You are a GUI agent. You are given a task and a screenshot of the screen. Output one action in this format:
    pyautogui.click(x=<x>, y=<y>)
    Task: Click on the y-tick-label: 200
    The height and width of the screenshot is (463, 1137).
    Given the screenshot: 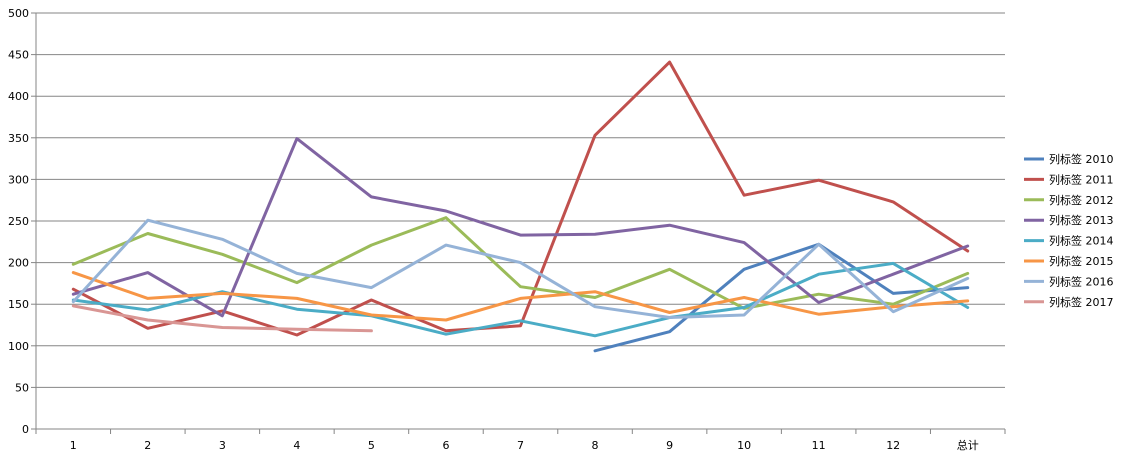 What is the action you would take?
    pyautogui.click(x=18, y=263)
    